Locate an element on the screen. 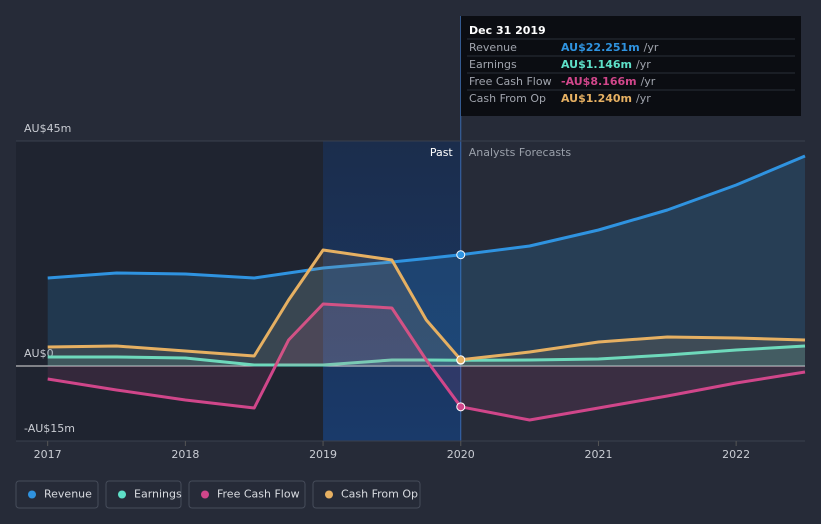  x-tick-label: 2022 is located at coordinates (736, 454).